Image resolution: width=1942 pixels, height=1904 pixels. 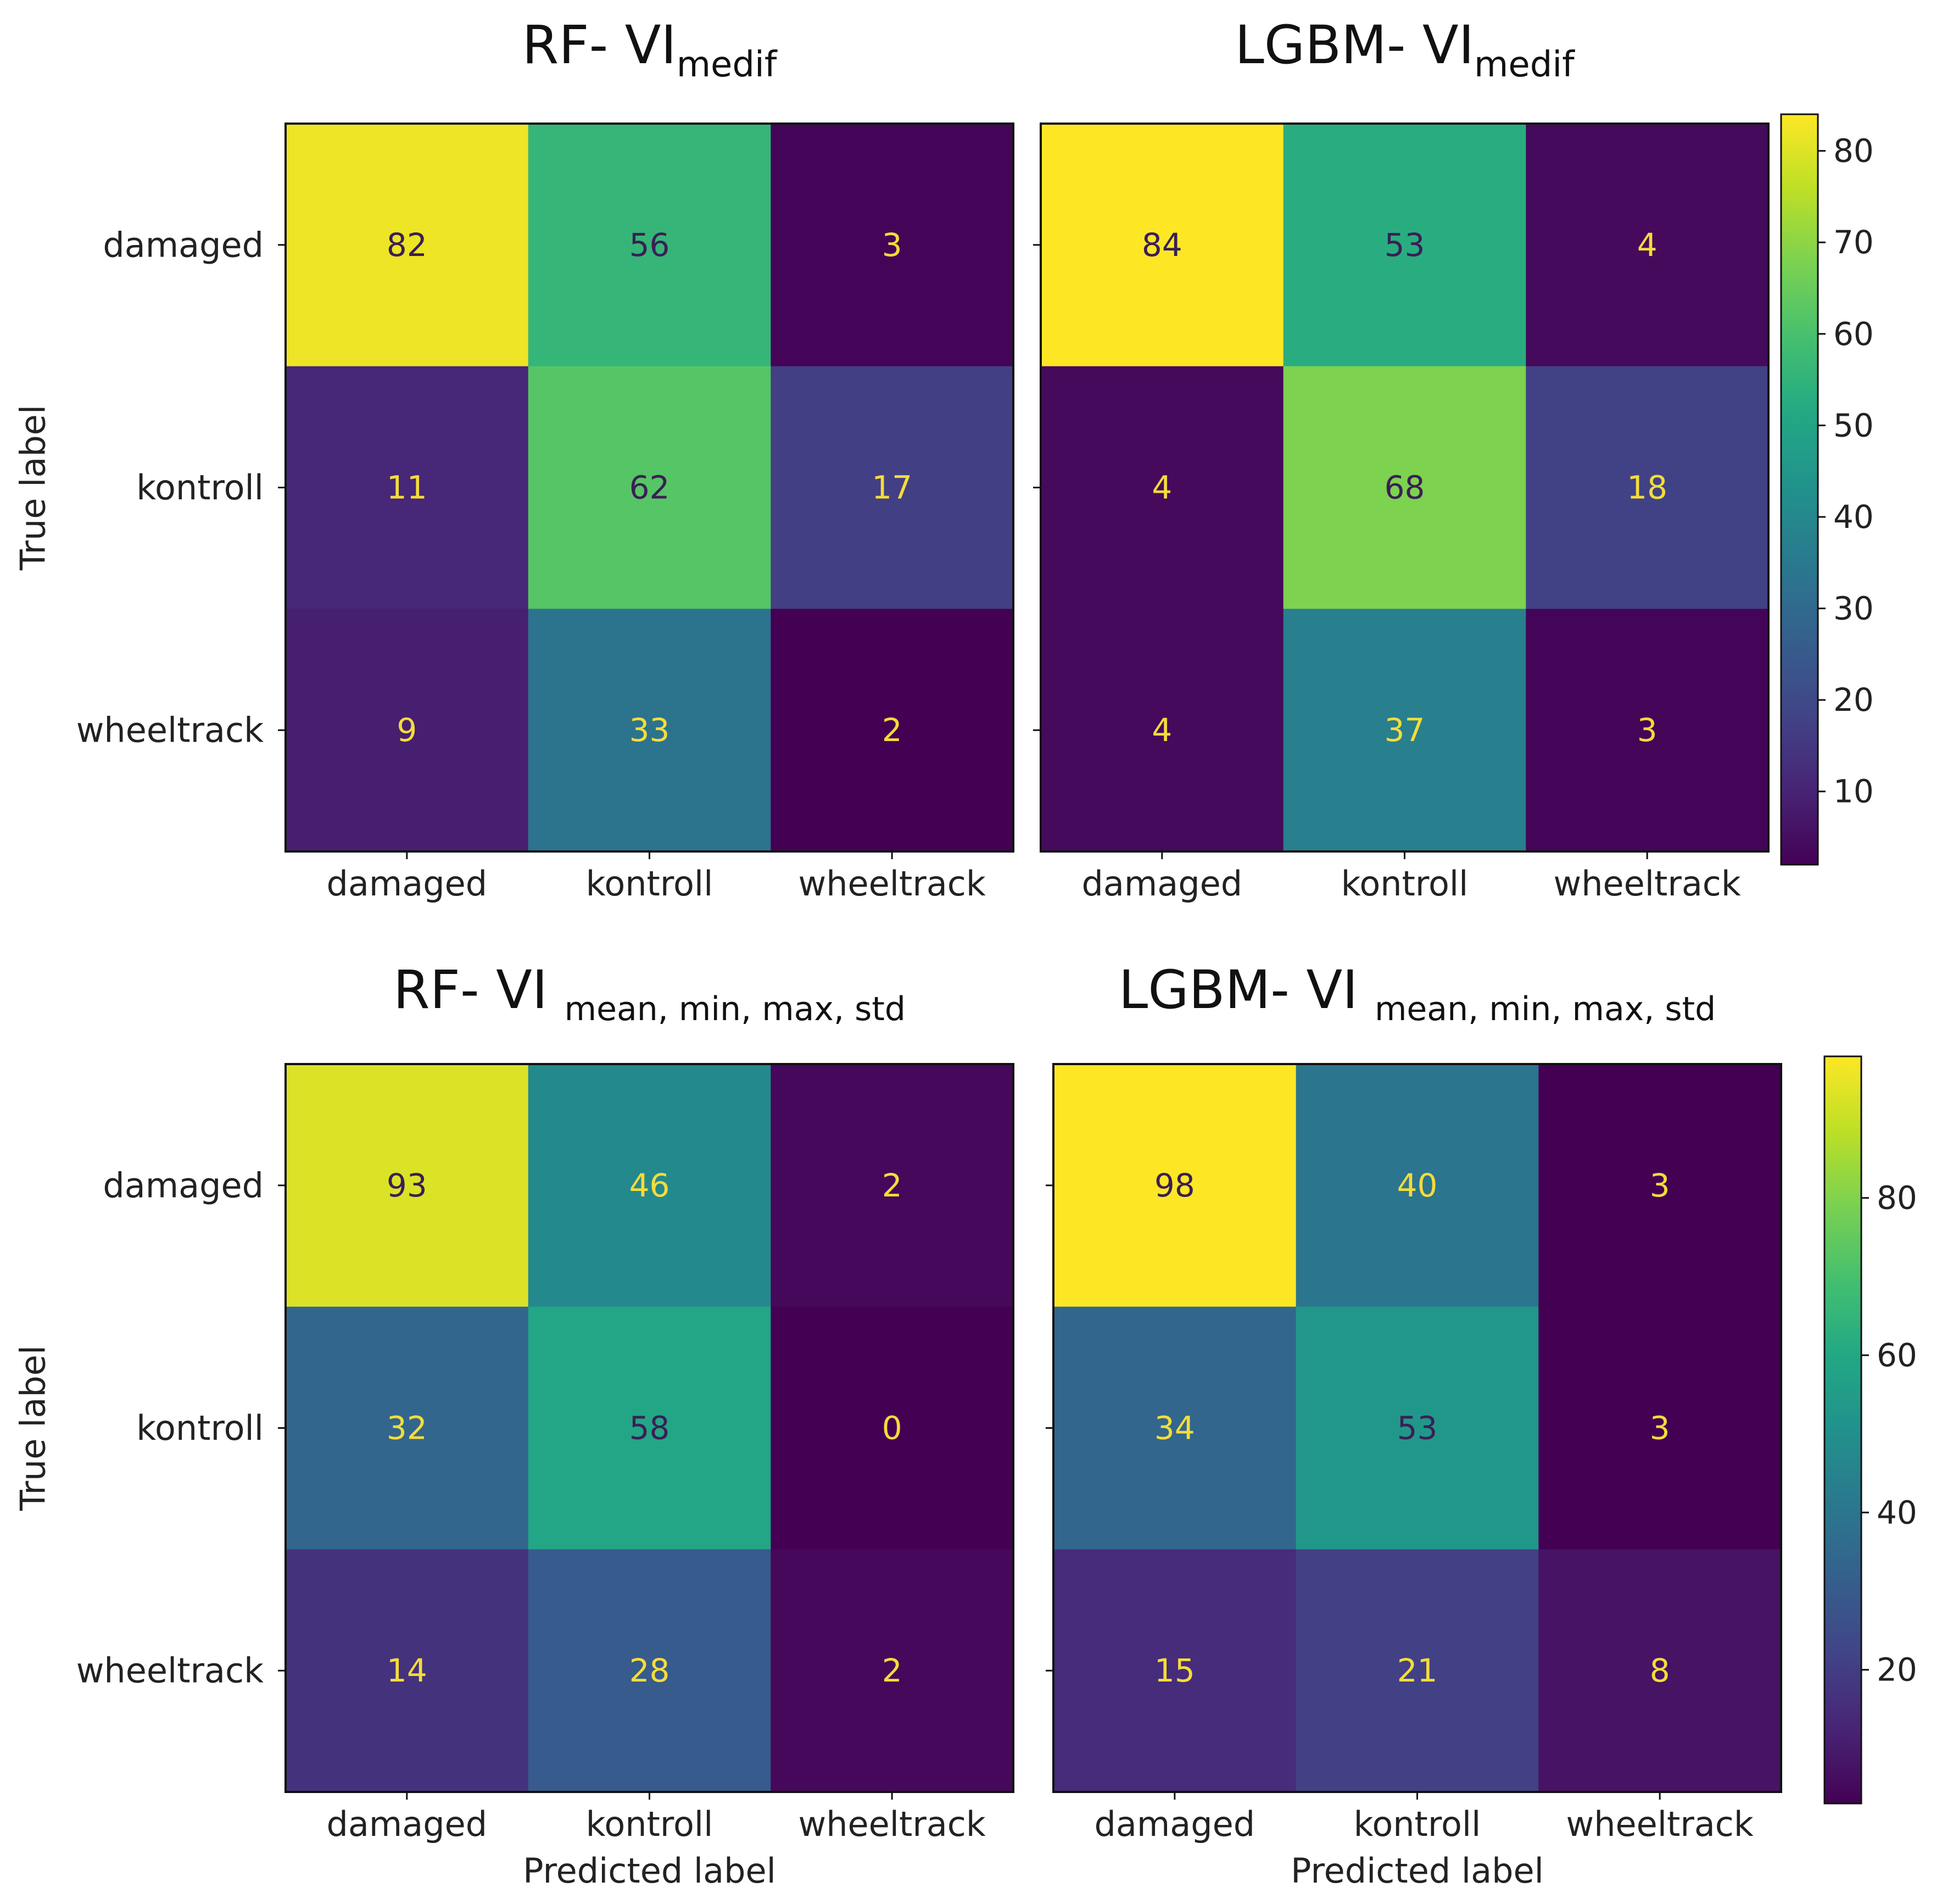 I want to click on cell-value-label: 33, so click(x=649, y=730).